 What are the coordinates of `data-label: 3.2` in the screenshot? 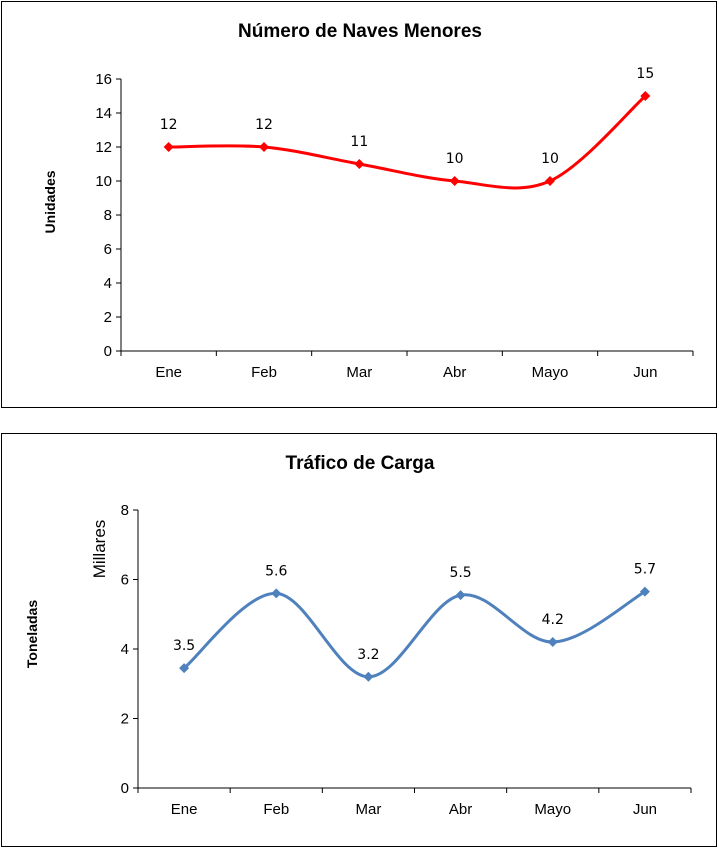 It's located at (368, 655).